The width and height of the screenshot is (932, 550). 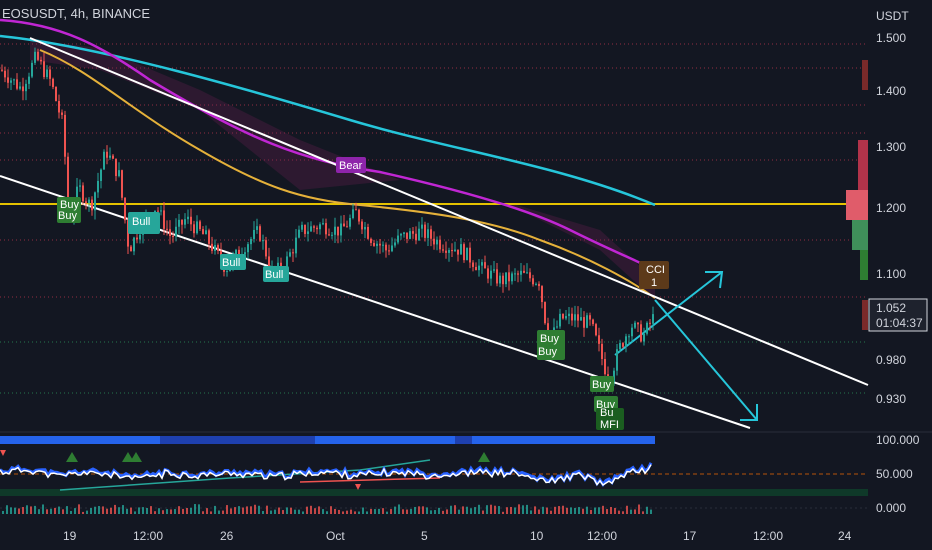 I want to click on volume-bars, so click(x=327, y=509).